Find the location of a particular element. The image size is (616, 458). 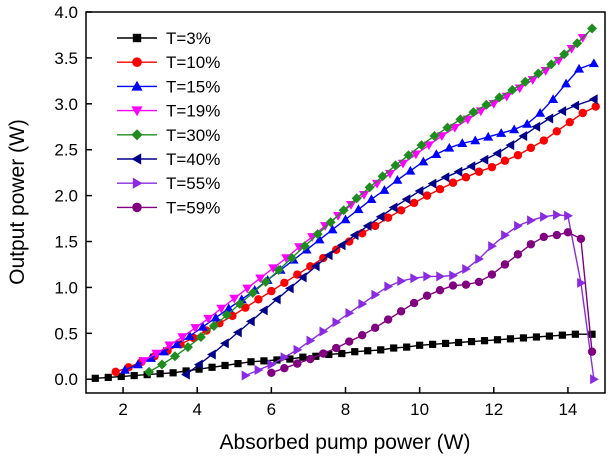

x-axis-title: Absorbed pump power (W) is located at coordinates (345, 442).